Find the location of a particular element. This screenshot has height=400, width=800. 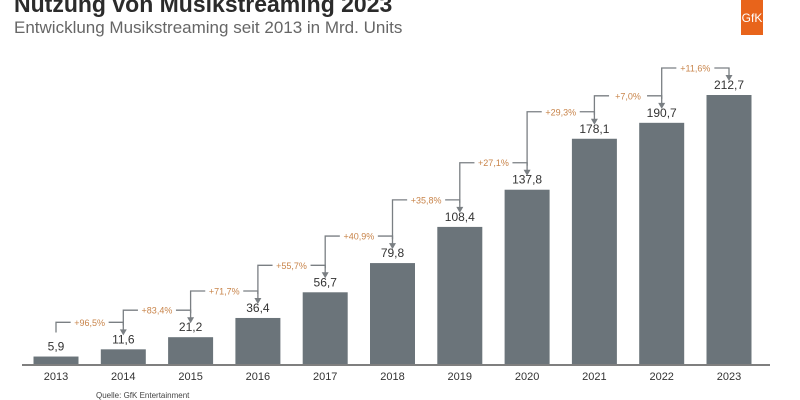

value-label: 11,6 is located at coordinates (123, 339).